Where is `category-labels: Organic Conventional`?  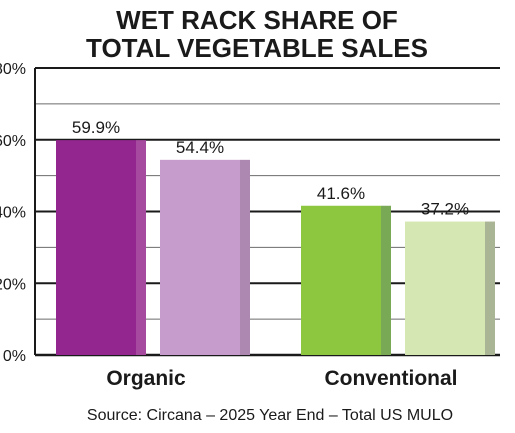
category-labels: Organic Conventional is located at coordinates (281, 378).